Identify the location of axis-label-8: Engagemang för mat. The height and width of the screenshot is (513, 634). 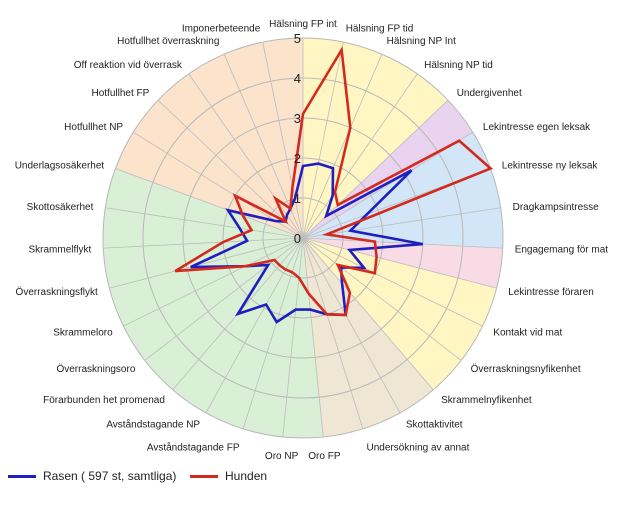
(562, 250).